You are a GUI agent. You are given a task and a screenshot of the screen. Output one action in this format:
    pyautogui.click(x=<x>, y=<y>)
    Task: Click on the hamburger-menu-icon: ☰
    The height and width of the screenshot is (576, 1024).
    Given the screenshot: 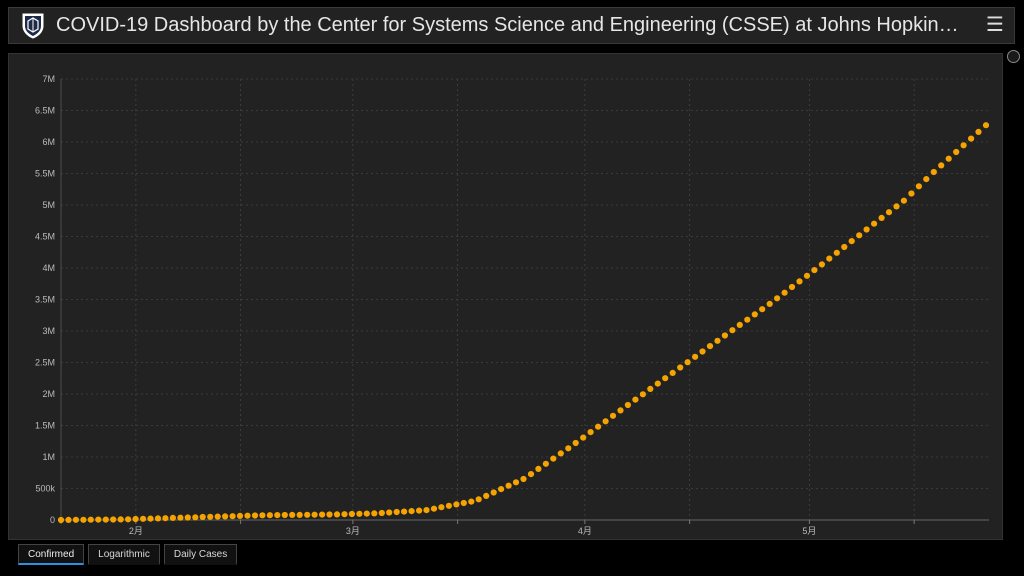 What is the action you would take?
    pyautogui.click(x=995, y=25)
    